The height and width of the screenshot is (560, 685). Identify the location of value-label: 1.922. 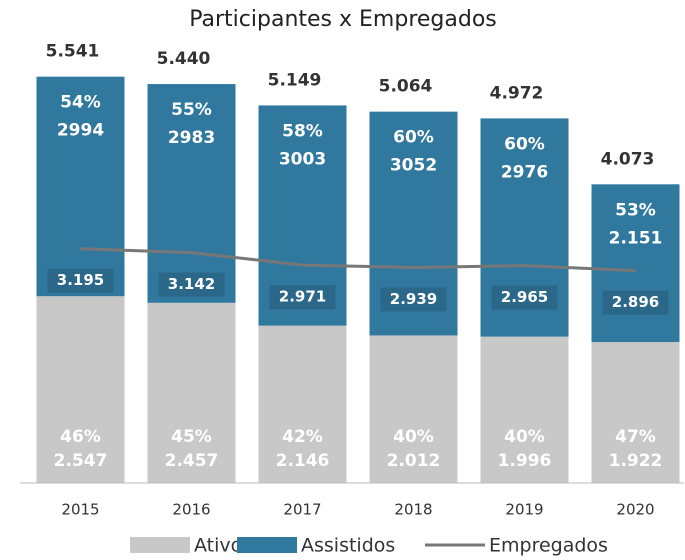
(636, 461).